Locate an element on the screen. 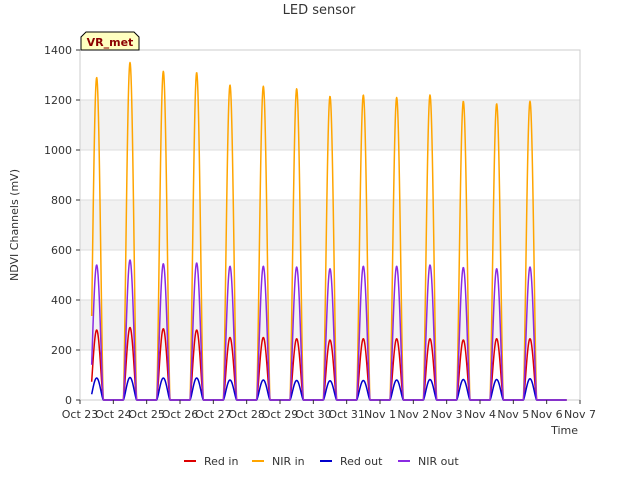  x-tick-label: Oct 29 is located at coordinates (280, 414).